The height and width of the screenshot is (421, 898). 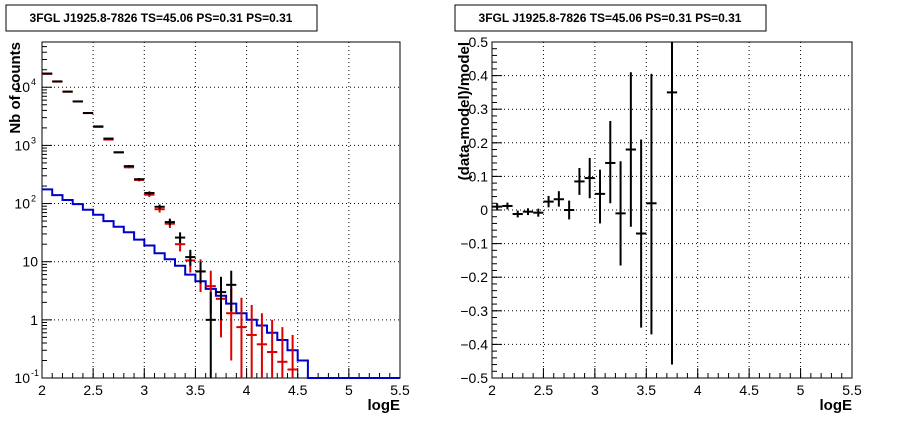 What do you see at coordinates (474, 277) in the screenshot?
I see `right-y-tick-label: −0.2` at bounding box center [474, 277].